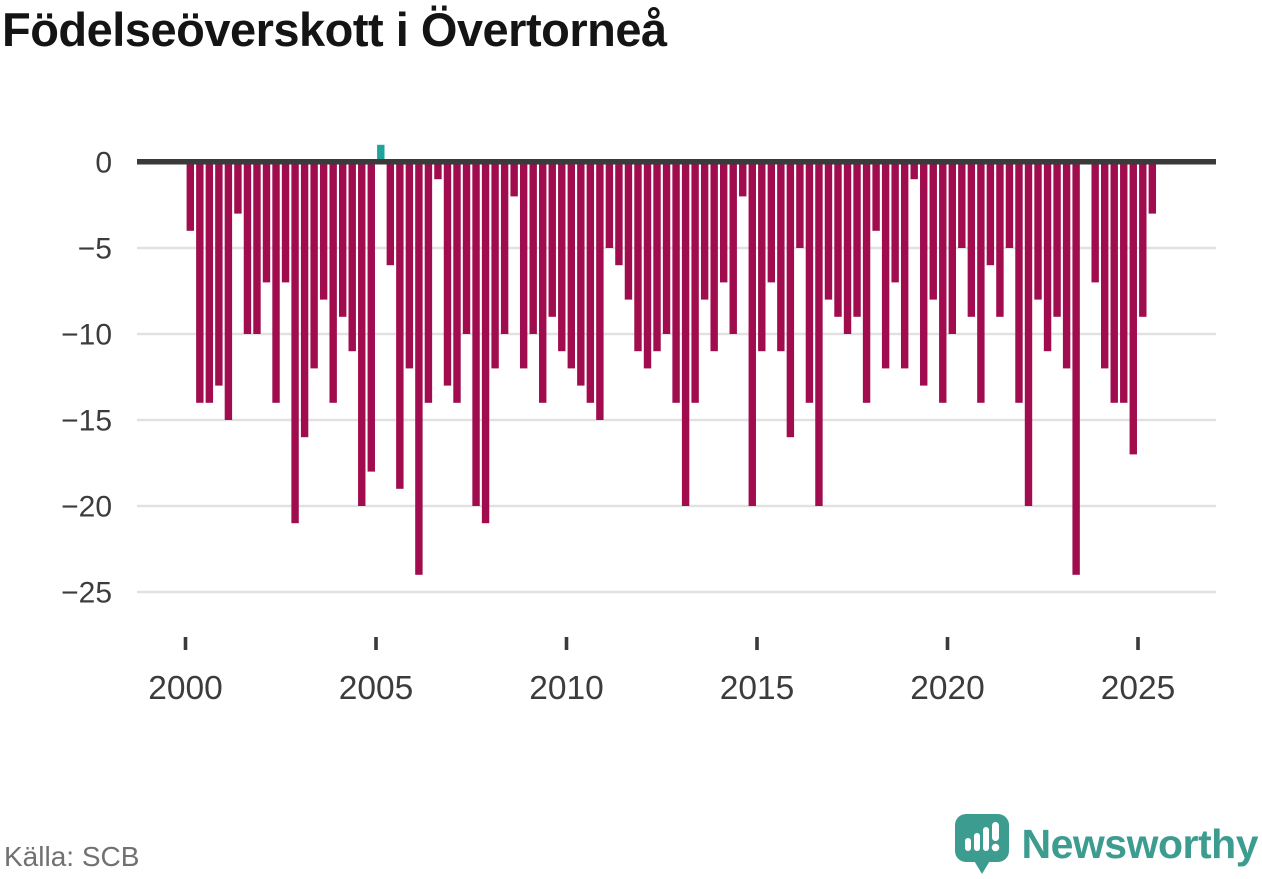 The image size is (1262, 879). I want to click on bar-2013 Q4, so click(714, 256).